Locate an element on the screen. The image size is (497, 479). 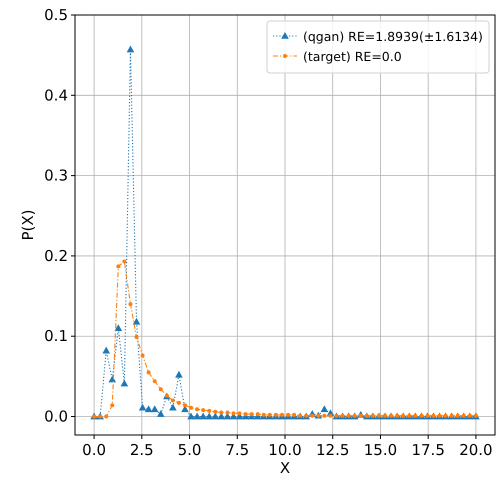
x-tick-label: 7.5 is located at coordinates (237, 450).